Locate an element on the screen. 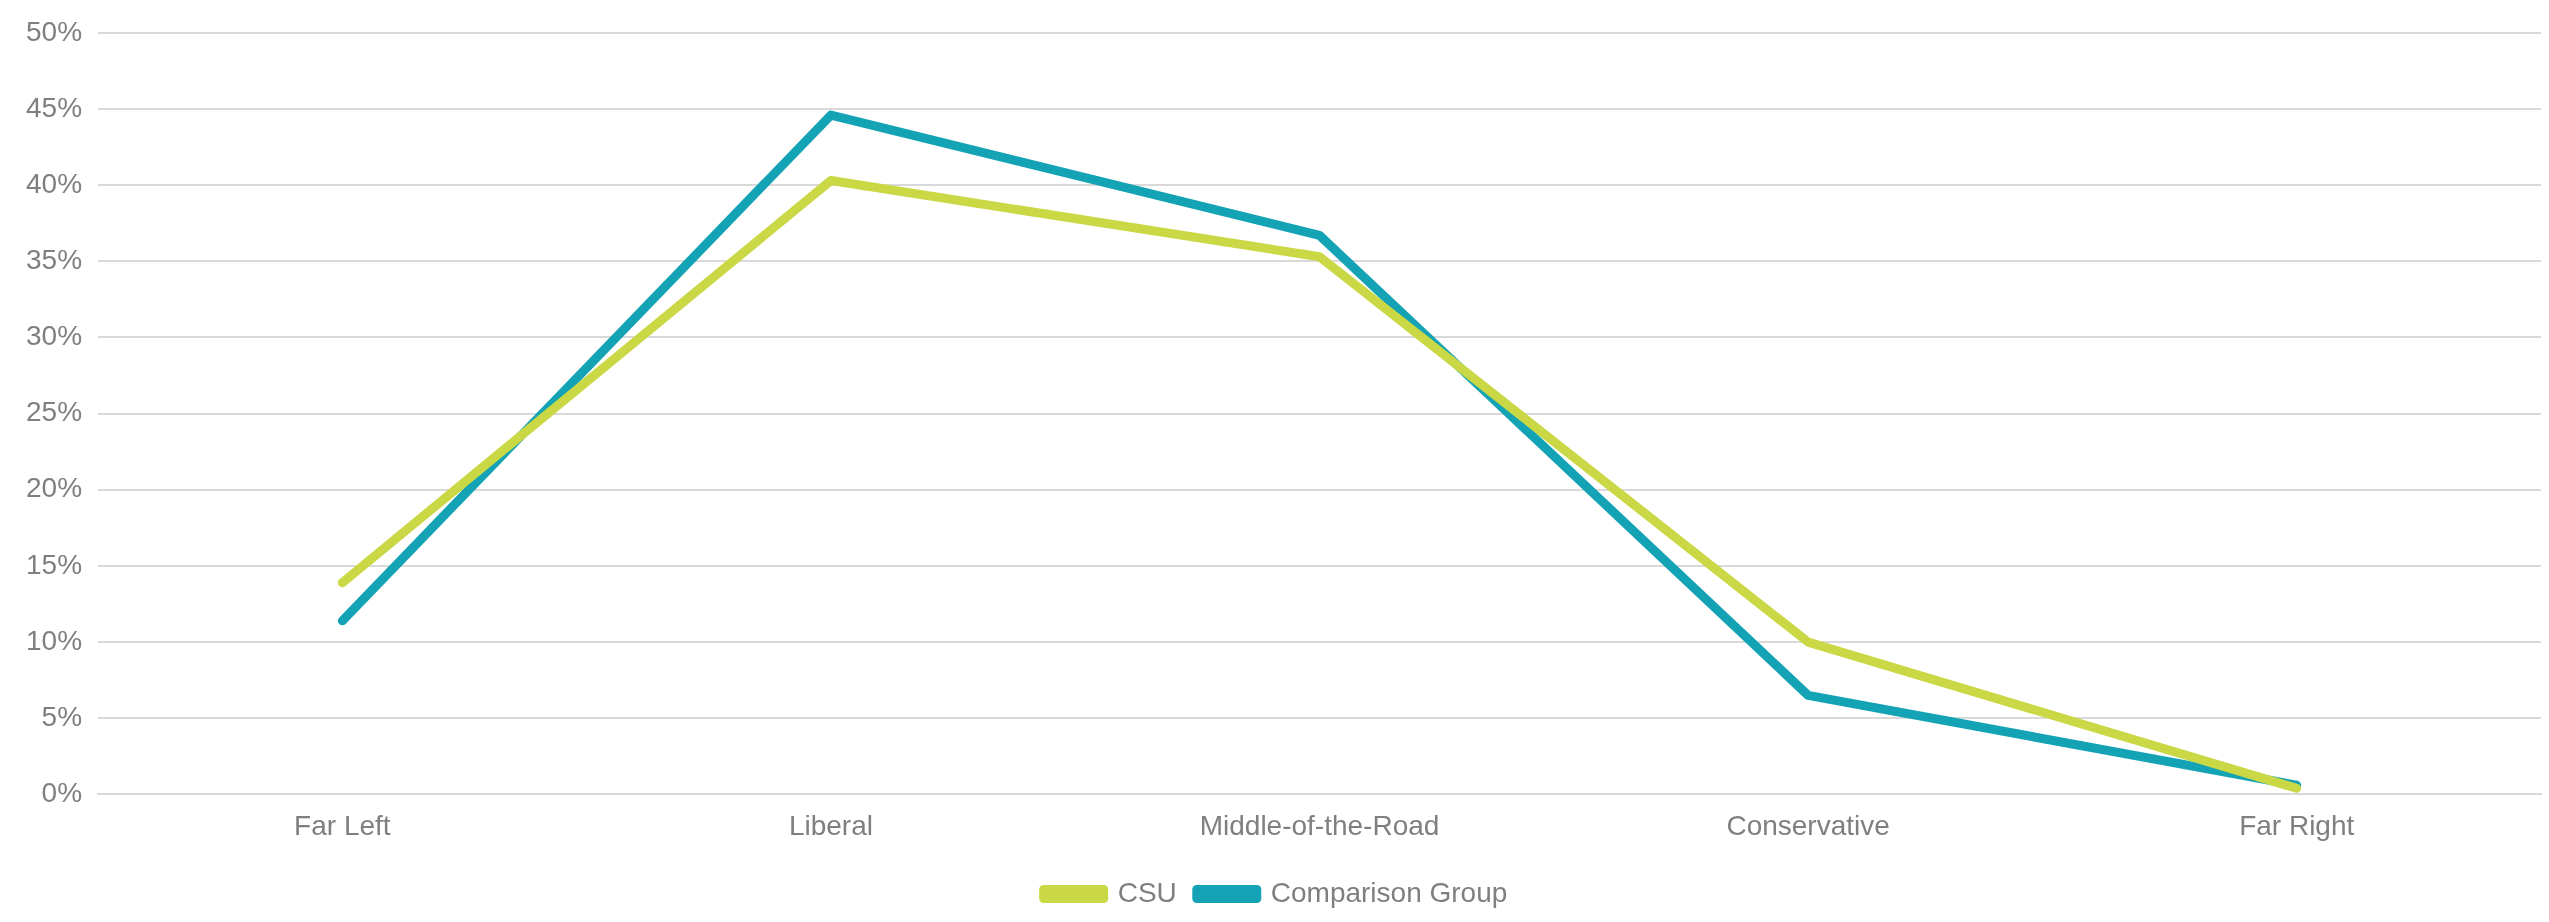 This screenshot has width=2549, height=922. x-tick-label: Middle-of-the-Road is located at coordinates (1319, 825).